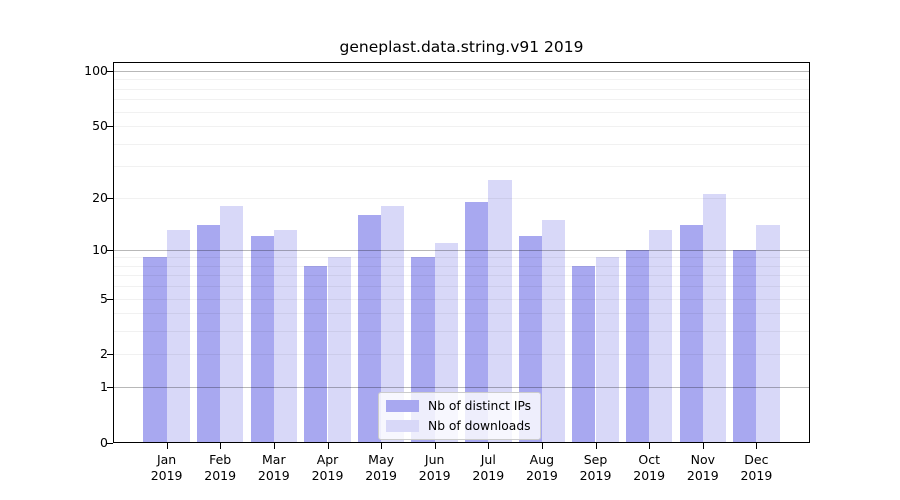 The height and width of the screenshot is (500, 900). Describe the element at coordinates (393, 324) in the screenshot. I see `bar-downloads-may` at that location.